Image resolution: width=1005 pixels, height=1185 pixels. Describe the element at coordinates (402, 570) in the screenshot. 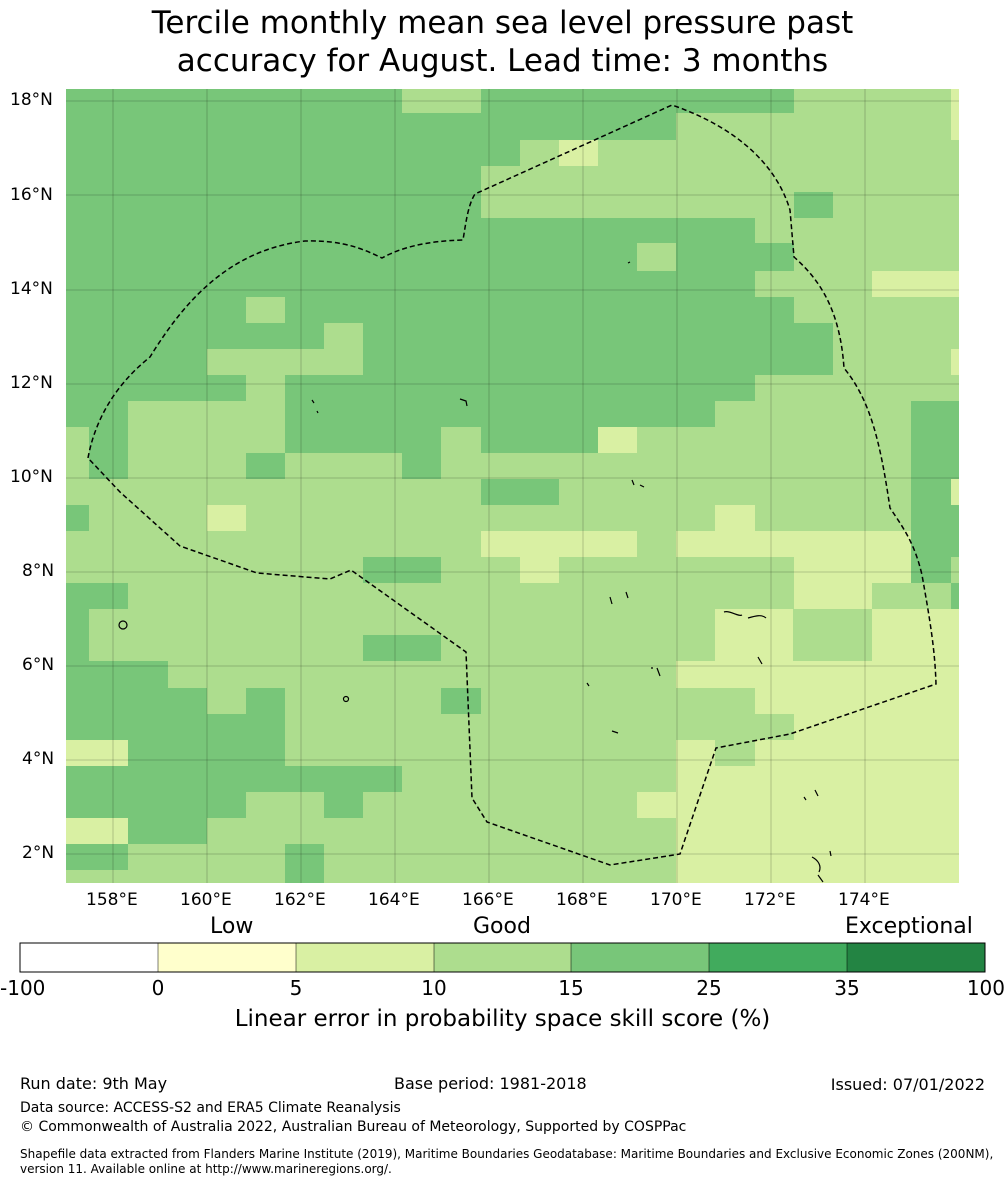

I see `patch-d4` at that location.